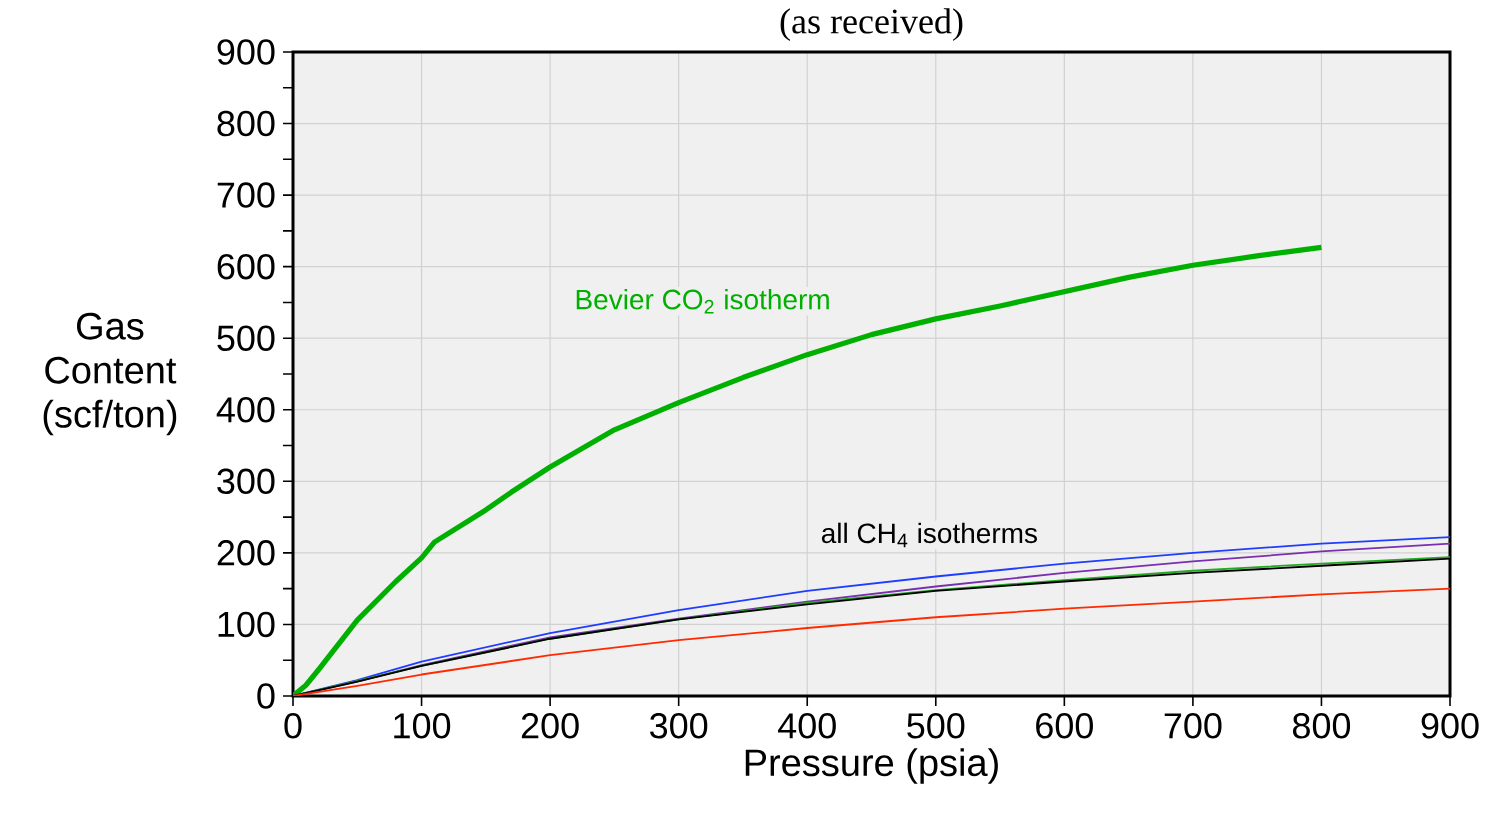  What do you see at coordinates (936, 726) in the screenshot?
I see `x-tick-label: 500` at bounding box center [936, 726].